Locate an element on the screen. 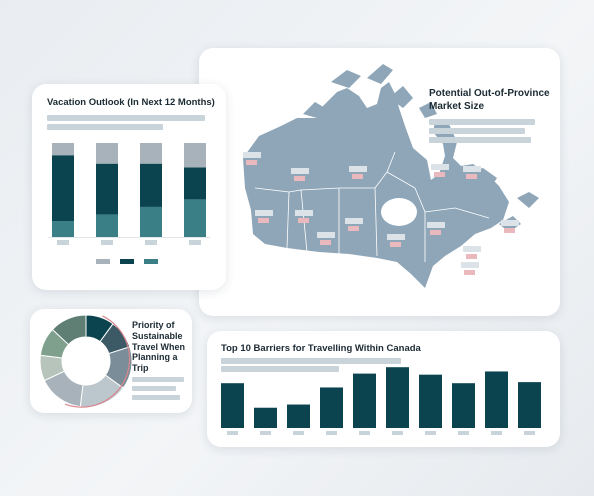 The width and height of the screenshot is (594, 496). donut-title-line: Travel When is located at coordinates (159, 346).